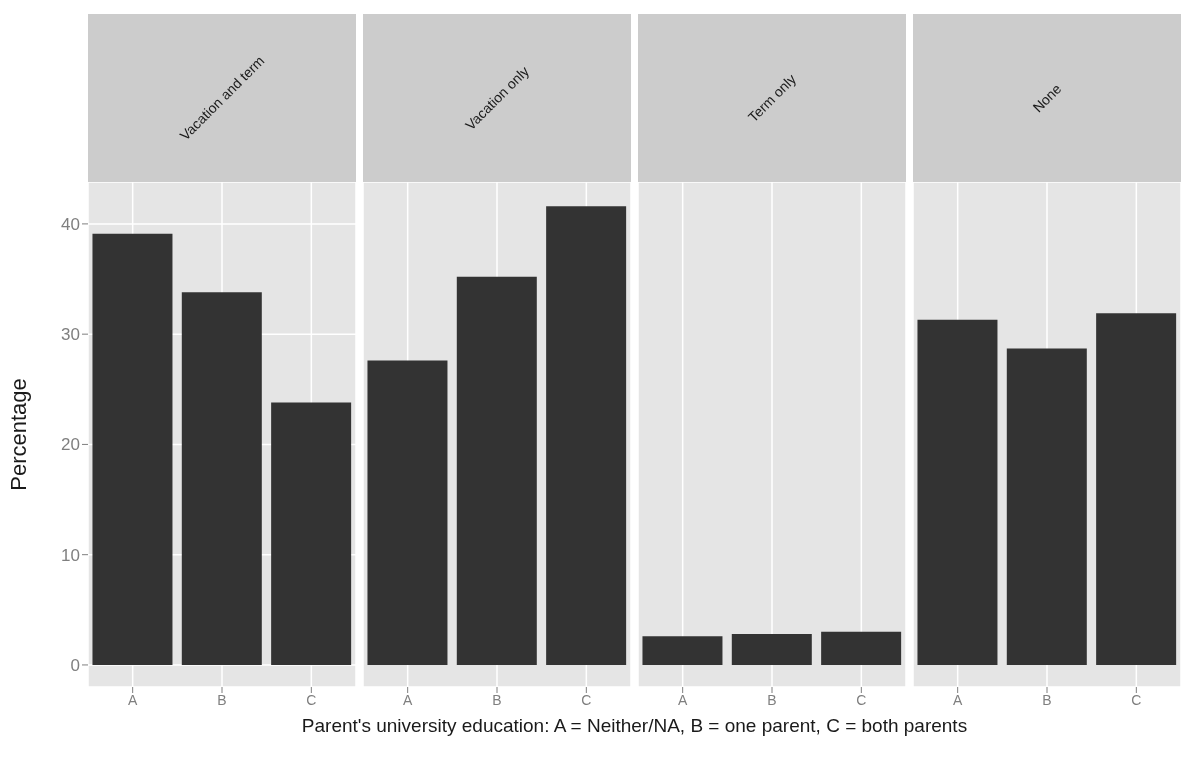 Image resolution: width=1197 pixels, height=783 pixels. I want to click on x-axis-title: Parent's university education: A = Neither/NA, B = one parent, C = both parents, so click(634, 726).